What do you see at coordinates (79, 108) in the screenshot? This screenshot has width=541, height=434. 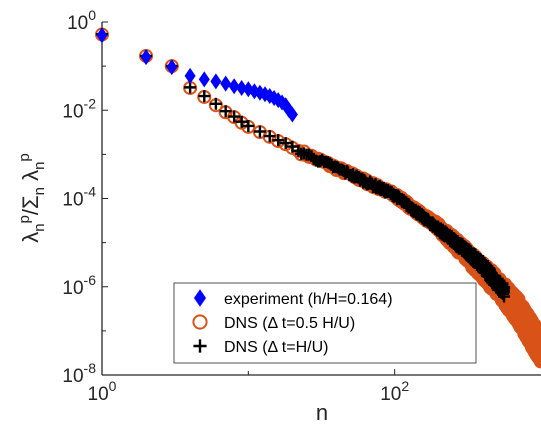 I see `y-tick-label-1: 10⁻²` at bounding box center [79, 108].